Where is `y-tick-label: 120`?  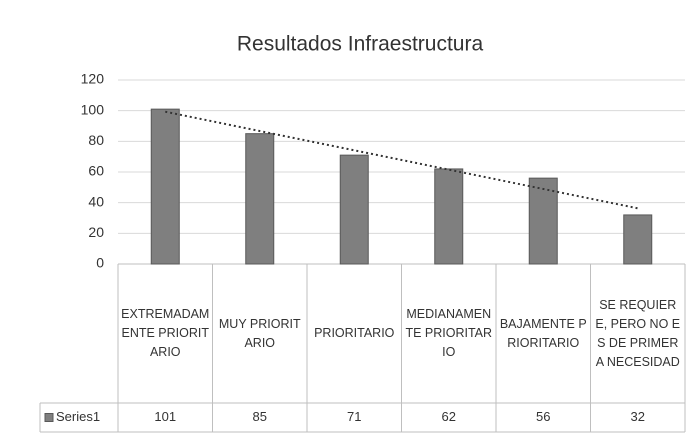
y-tick-label: 120 is located at coordinates (93, 79).